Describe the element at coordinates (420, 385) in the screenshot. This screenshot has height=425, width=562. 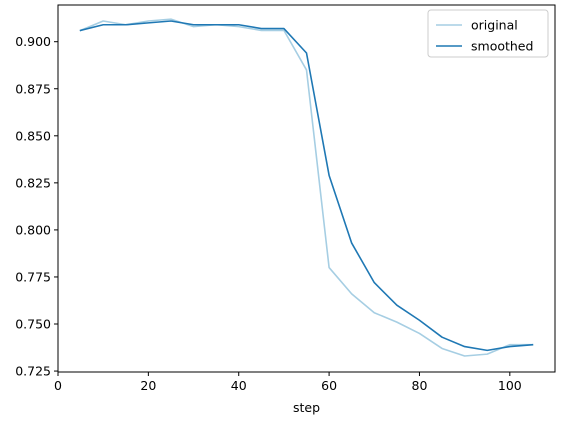
I see `x-tick-label: 80` at that location.